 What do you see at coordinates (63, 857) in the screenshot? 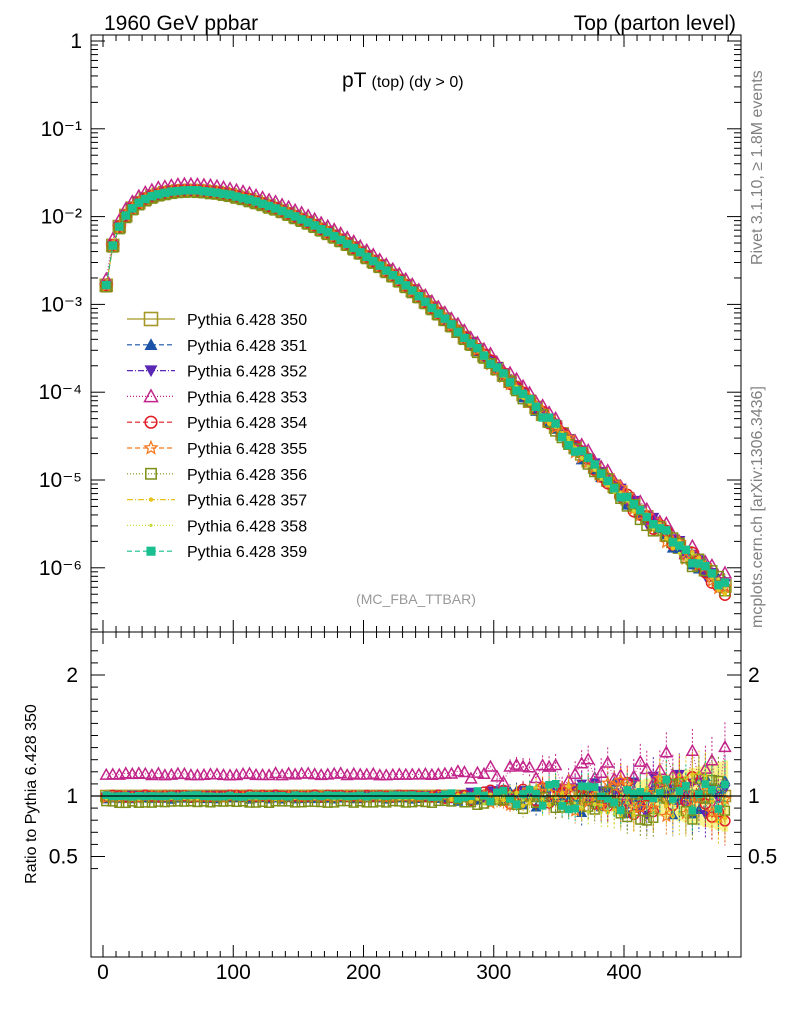
I see `y-tick-label-ratio: 0.5` at bounding box center [63, 857].